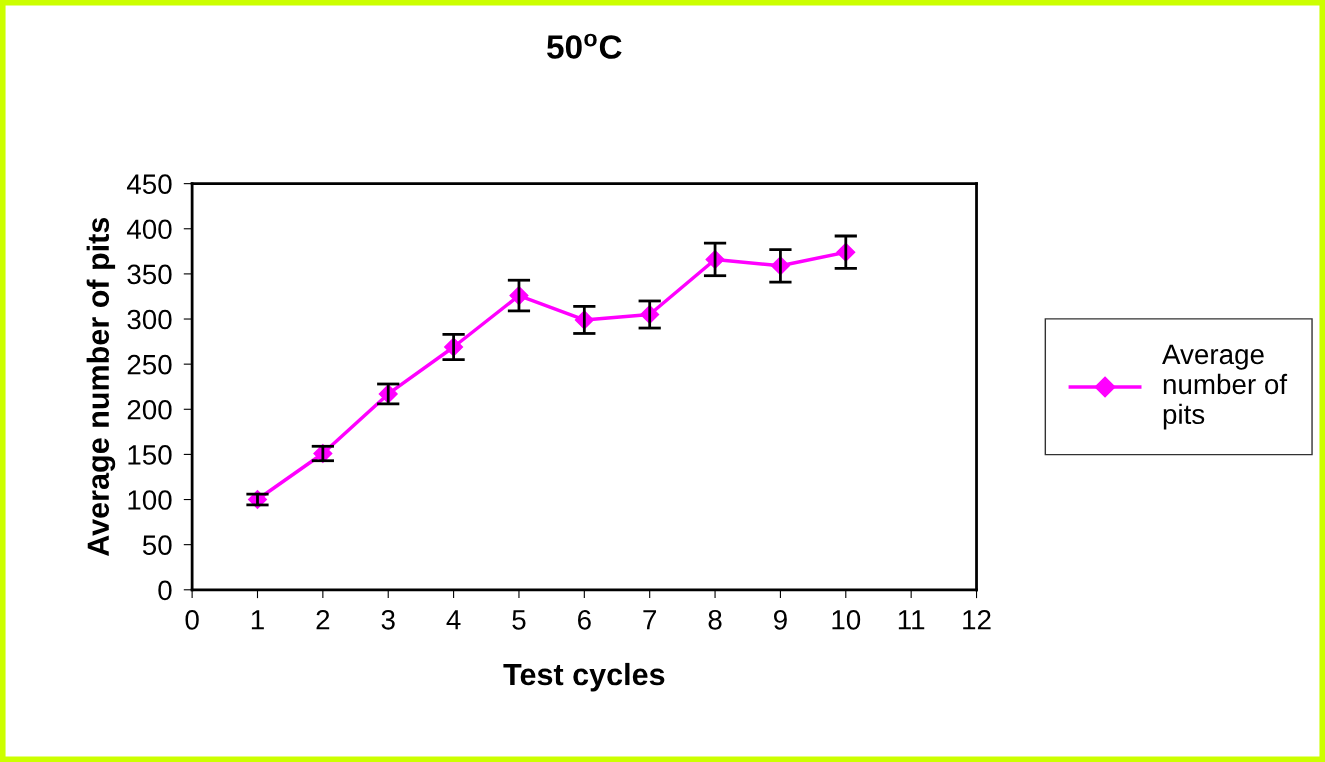 Image resolution: width=1325 pixels, height=762 pixels. Describe the element at coordinates (150, 500) in the screenshot. I see `y-tick-label: 100` at that location.